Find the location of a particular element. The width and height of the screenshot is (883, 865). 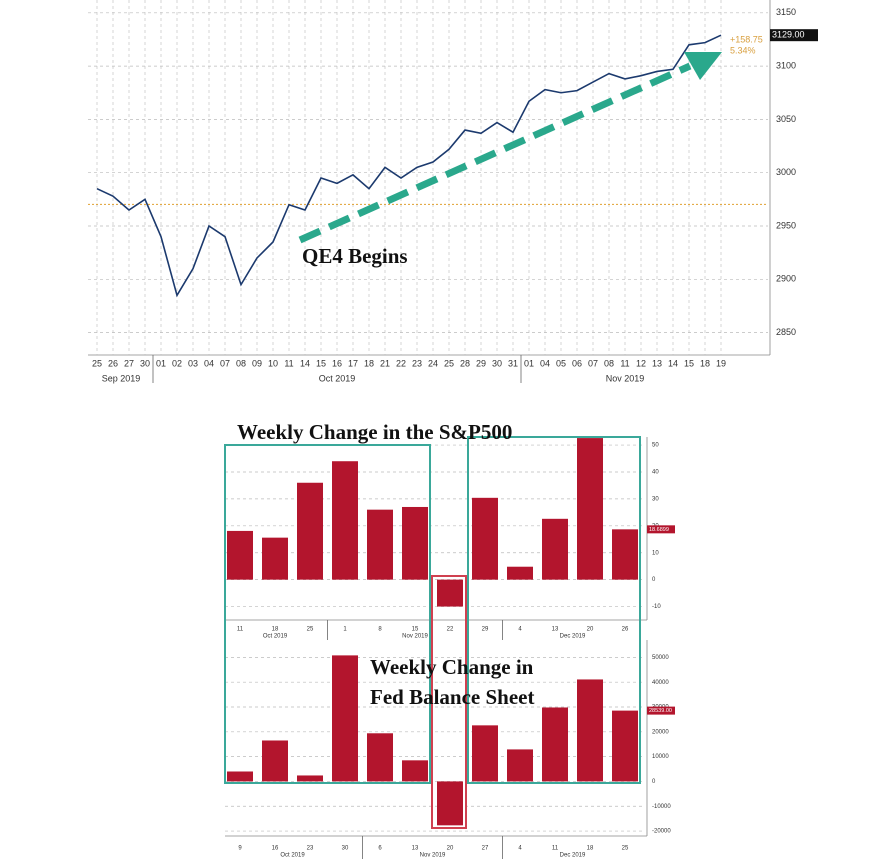

x-tick-label: 9 is located at coordinates (240, 849).